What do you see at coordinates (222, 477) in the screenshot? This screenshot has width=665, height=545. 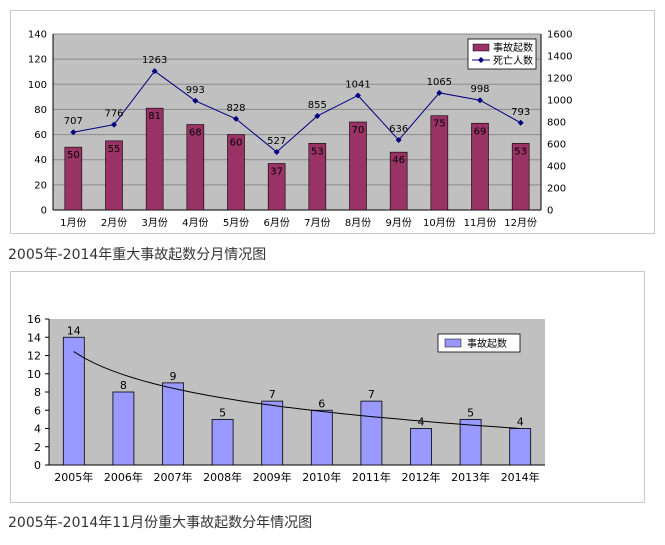 I see `x-tick-label: 2008年` at bounding box center [222, 477].